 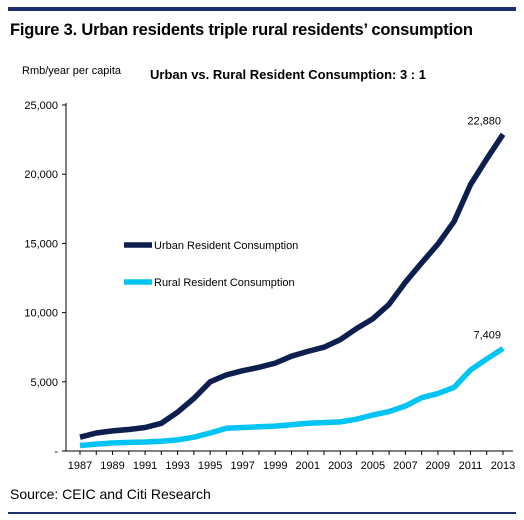 What do you see at coordinates (112, 466) in the screenshot?
I see `x-tick-label: 1989` at bounding box center [112, 466].